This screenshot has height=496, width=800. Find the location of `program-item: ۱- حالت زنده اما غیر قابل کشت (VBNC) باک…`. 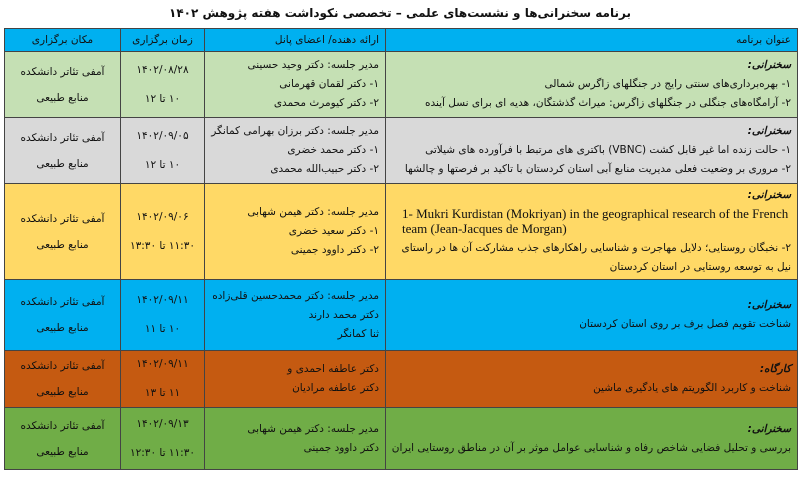

program-item: ۱- حالت زنده اما غیر قابل کشت (VBNC) باک… is located at coordinates (608, 150).